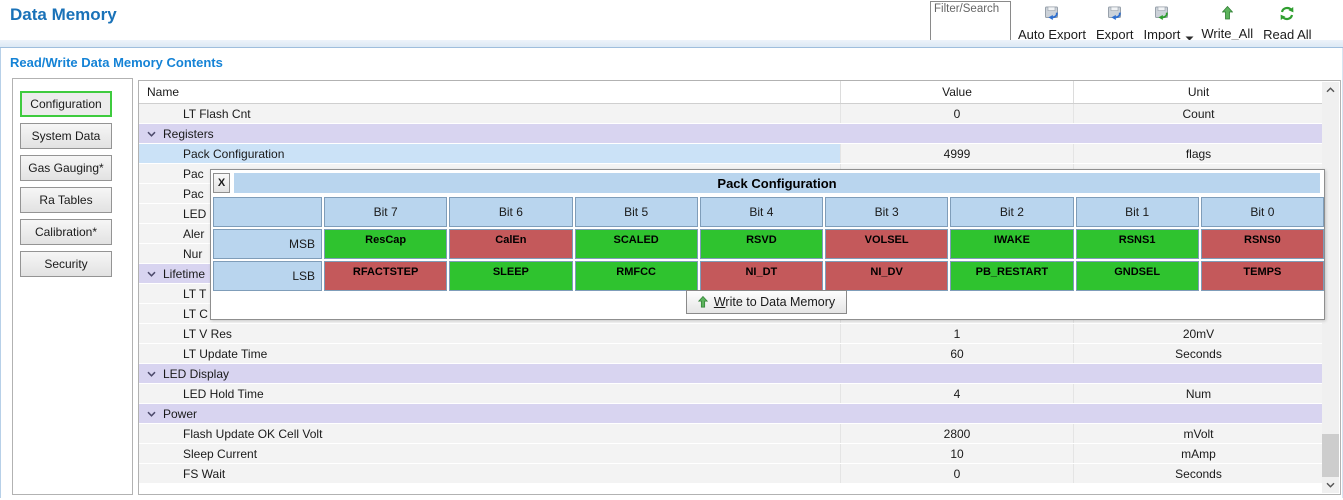  I want to click on table-row: LT V Res 1 20mV, so click(731, 334).